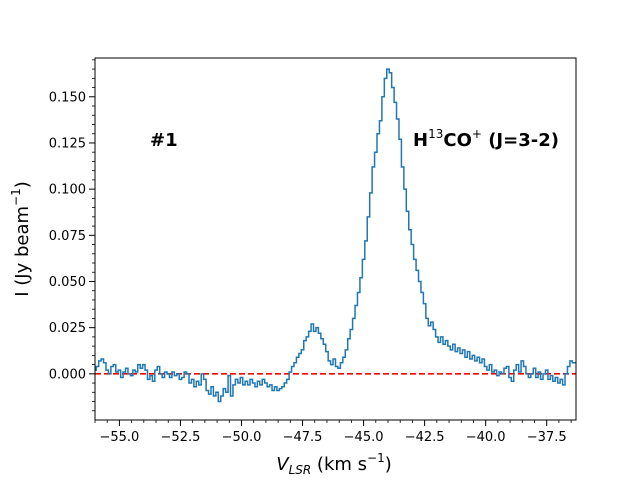 Image resolution: width=640 pixels, height=480 pixels. I want to click on x-axis-label: VLSR (km s−1), so click(334, 464).